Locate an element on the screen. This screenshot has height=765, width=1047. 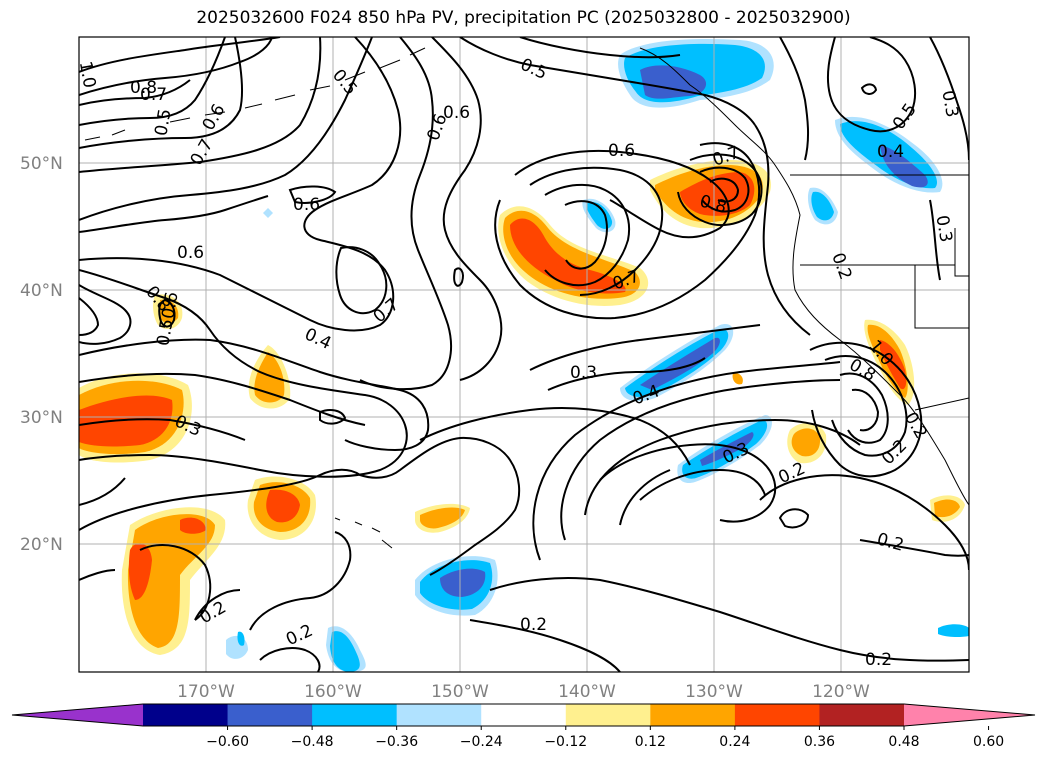
lon-tick-label: 130°W is located at coordinates (714, 692).